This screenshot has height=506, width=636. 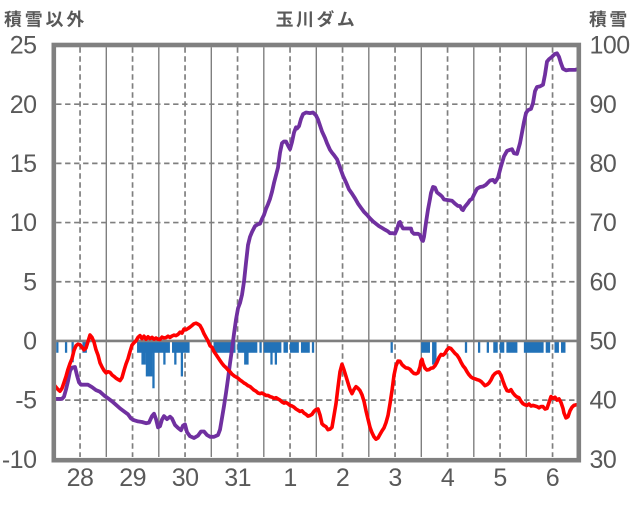 What do you see at coordinates (603, 223) in the screenshot?
I see `svg-text: 70` at bounding box center [603, 223].